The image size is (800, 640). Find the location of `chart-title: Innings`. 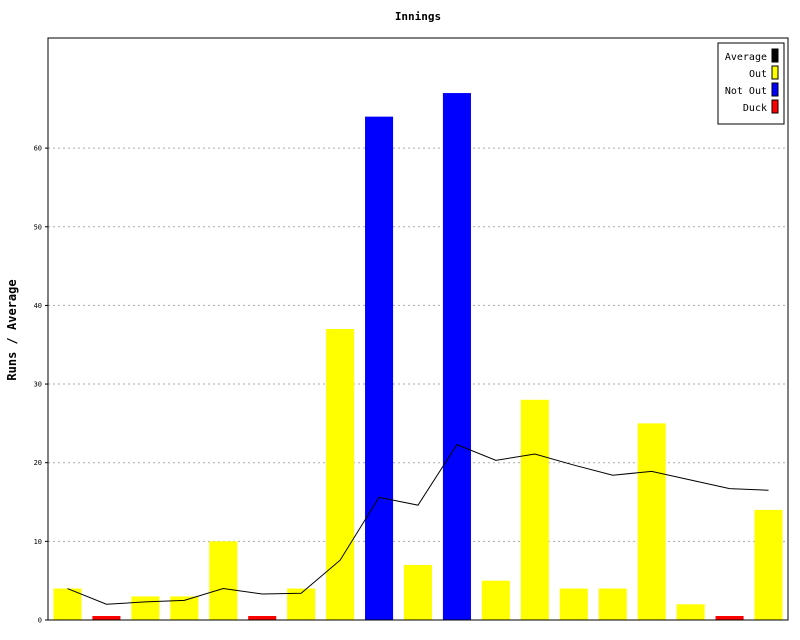

chart-title: Innings is located at coordinates (418, 16).